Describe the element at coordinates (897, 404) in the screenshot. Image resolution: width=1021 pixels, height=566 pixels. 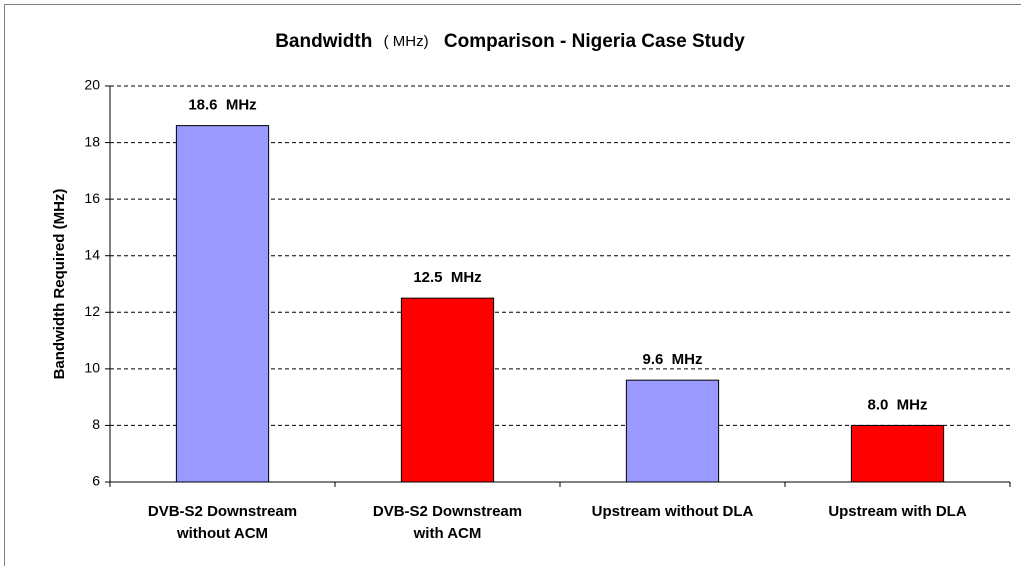
I see `value-label: 8.0 MHz` at that location.